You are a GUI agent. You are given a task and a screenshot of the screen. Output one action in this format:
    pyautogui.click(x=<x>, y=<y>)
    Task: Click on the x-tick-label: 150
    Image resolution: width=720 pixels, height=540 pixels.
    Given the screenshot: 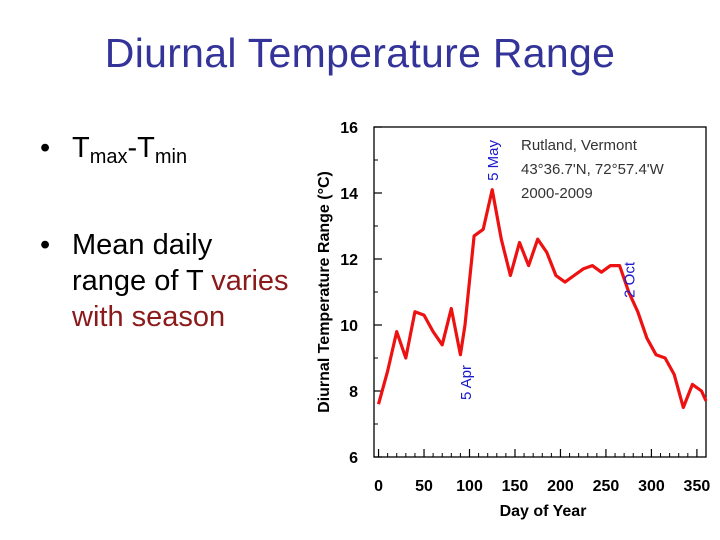 What is the action you would take?
    pyautogui.click(x=515, y=486)
    